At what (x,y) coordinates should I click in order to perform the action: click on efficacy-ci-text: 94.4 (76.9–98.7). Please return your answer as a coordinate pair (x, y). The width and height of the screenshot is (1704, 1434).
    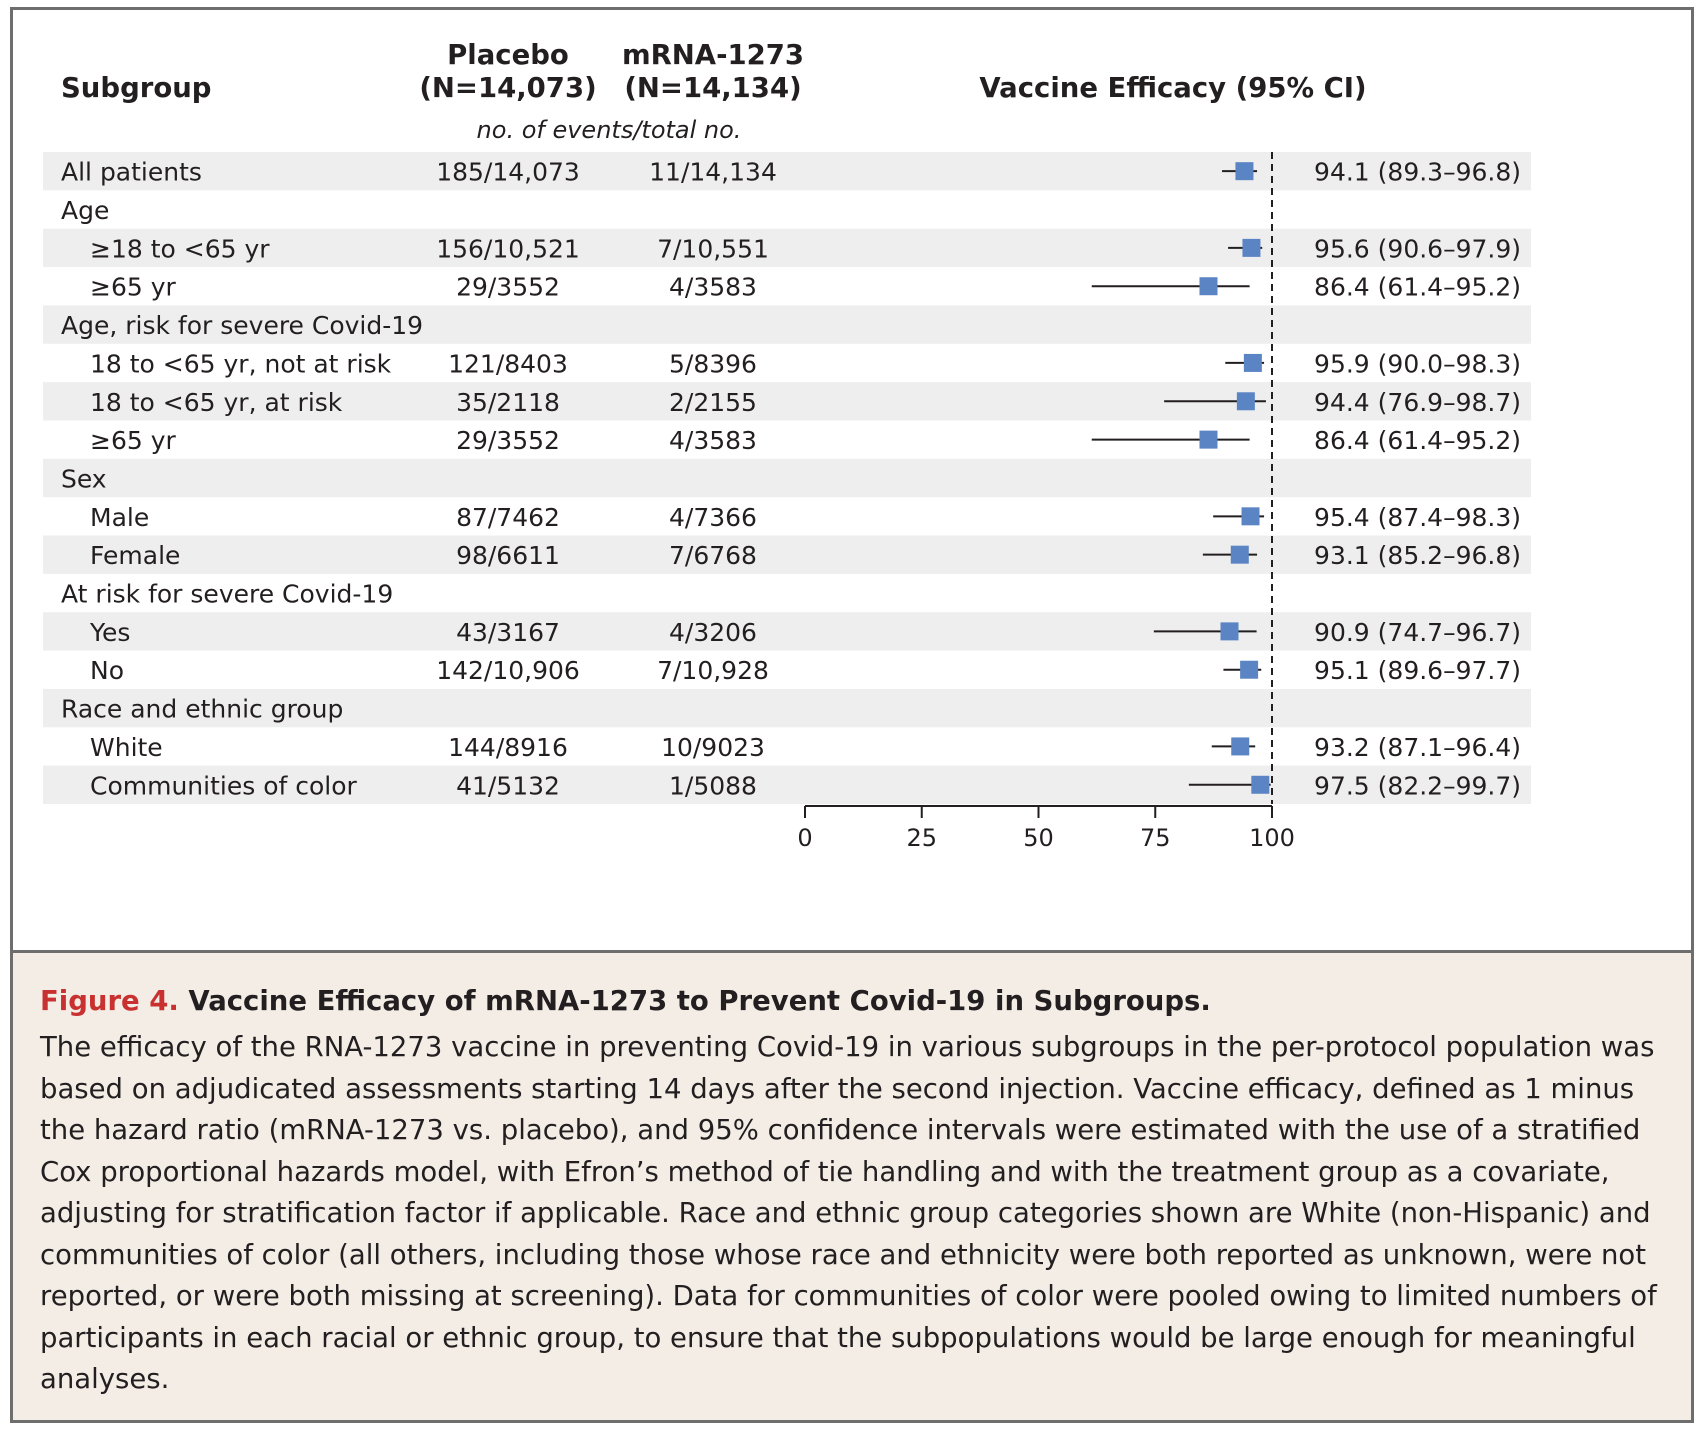
    Looking at the image, I should click on (1417, 402).